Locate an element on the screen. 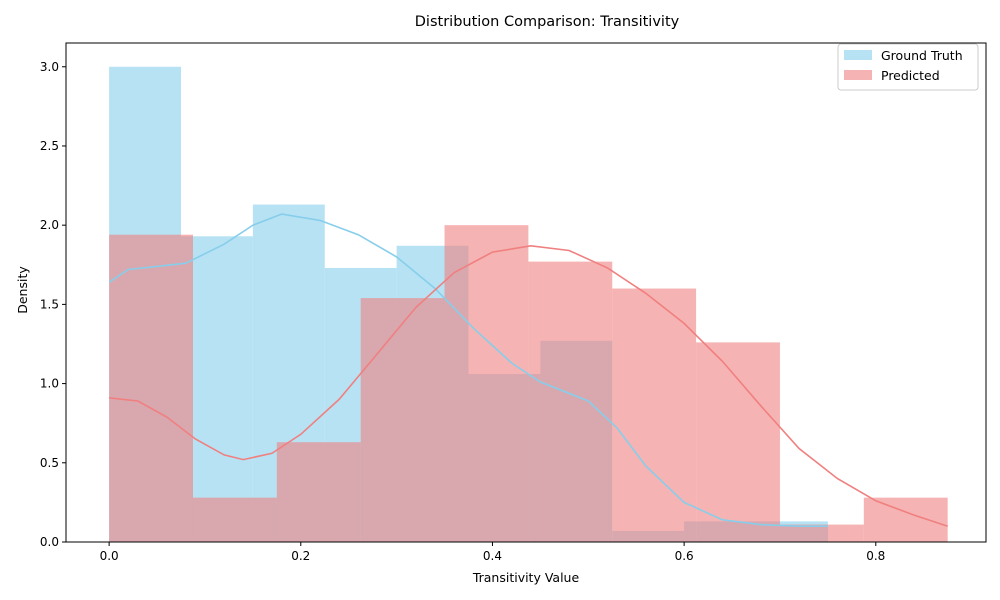 Image resolution: width=1000 pixels, height=600 pixels. legend-label-ground-truth: Ground Truth is located at coordinates (922, 55).